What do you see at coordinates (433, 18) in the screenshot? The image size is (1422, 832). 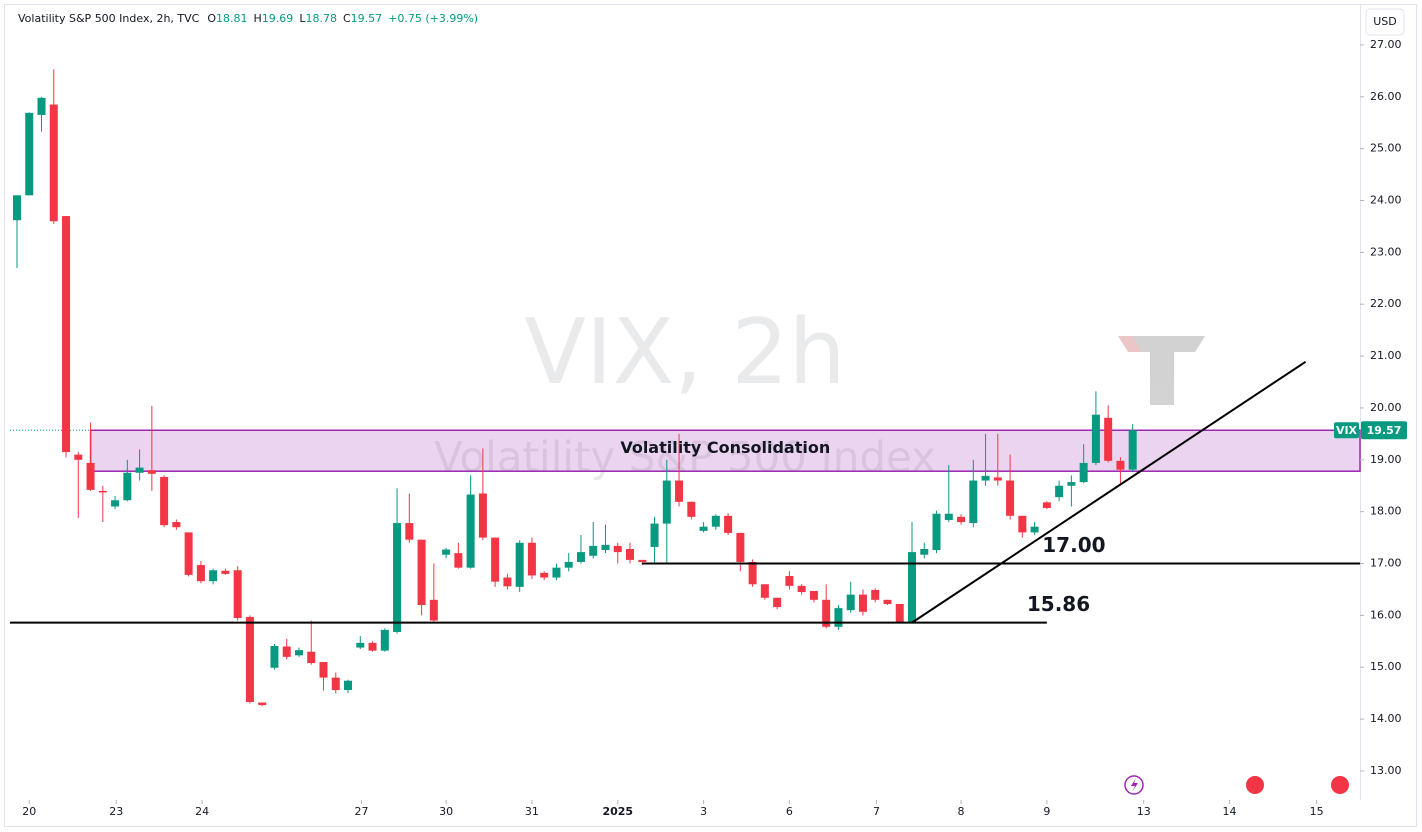 I see `change: +0.75 (+3.99%)` at bounding box center [433, 18].